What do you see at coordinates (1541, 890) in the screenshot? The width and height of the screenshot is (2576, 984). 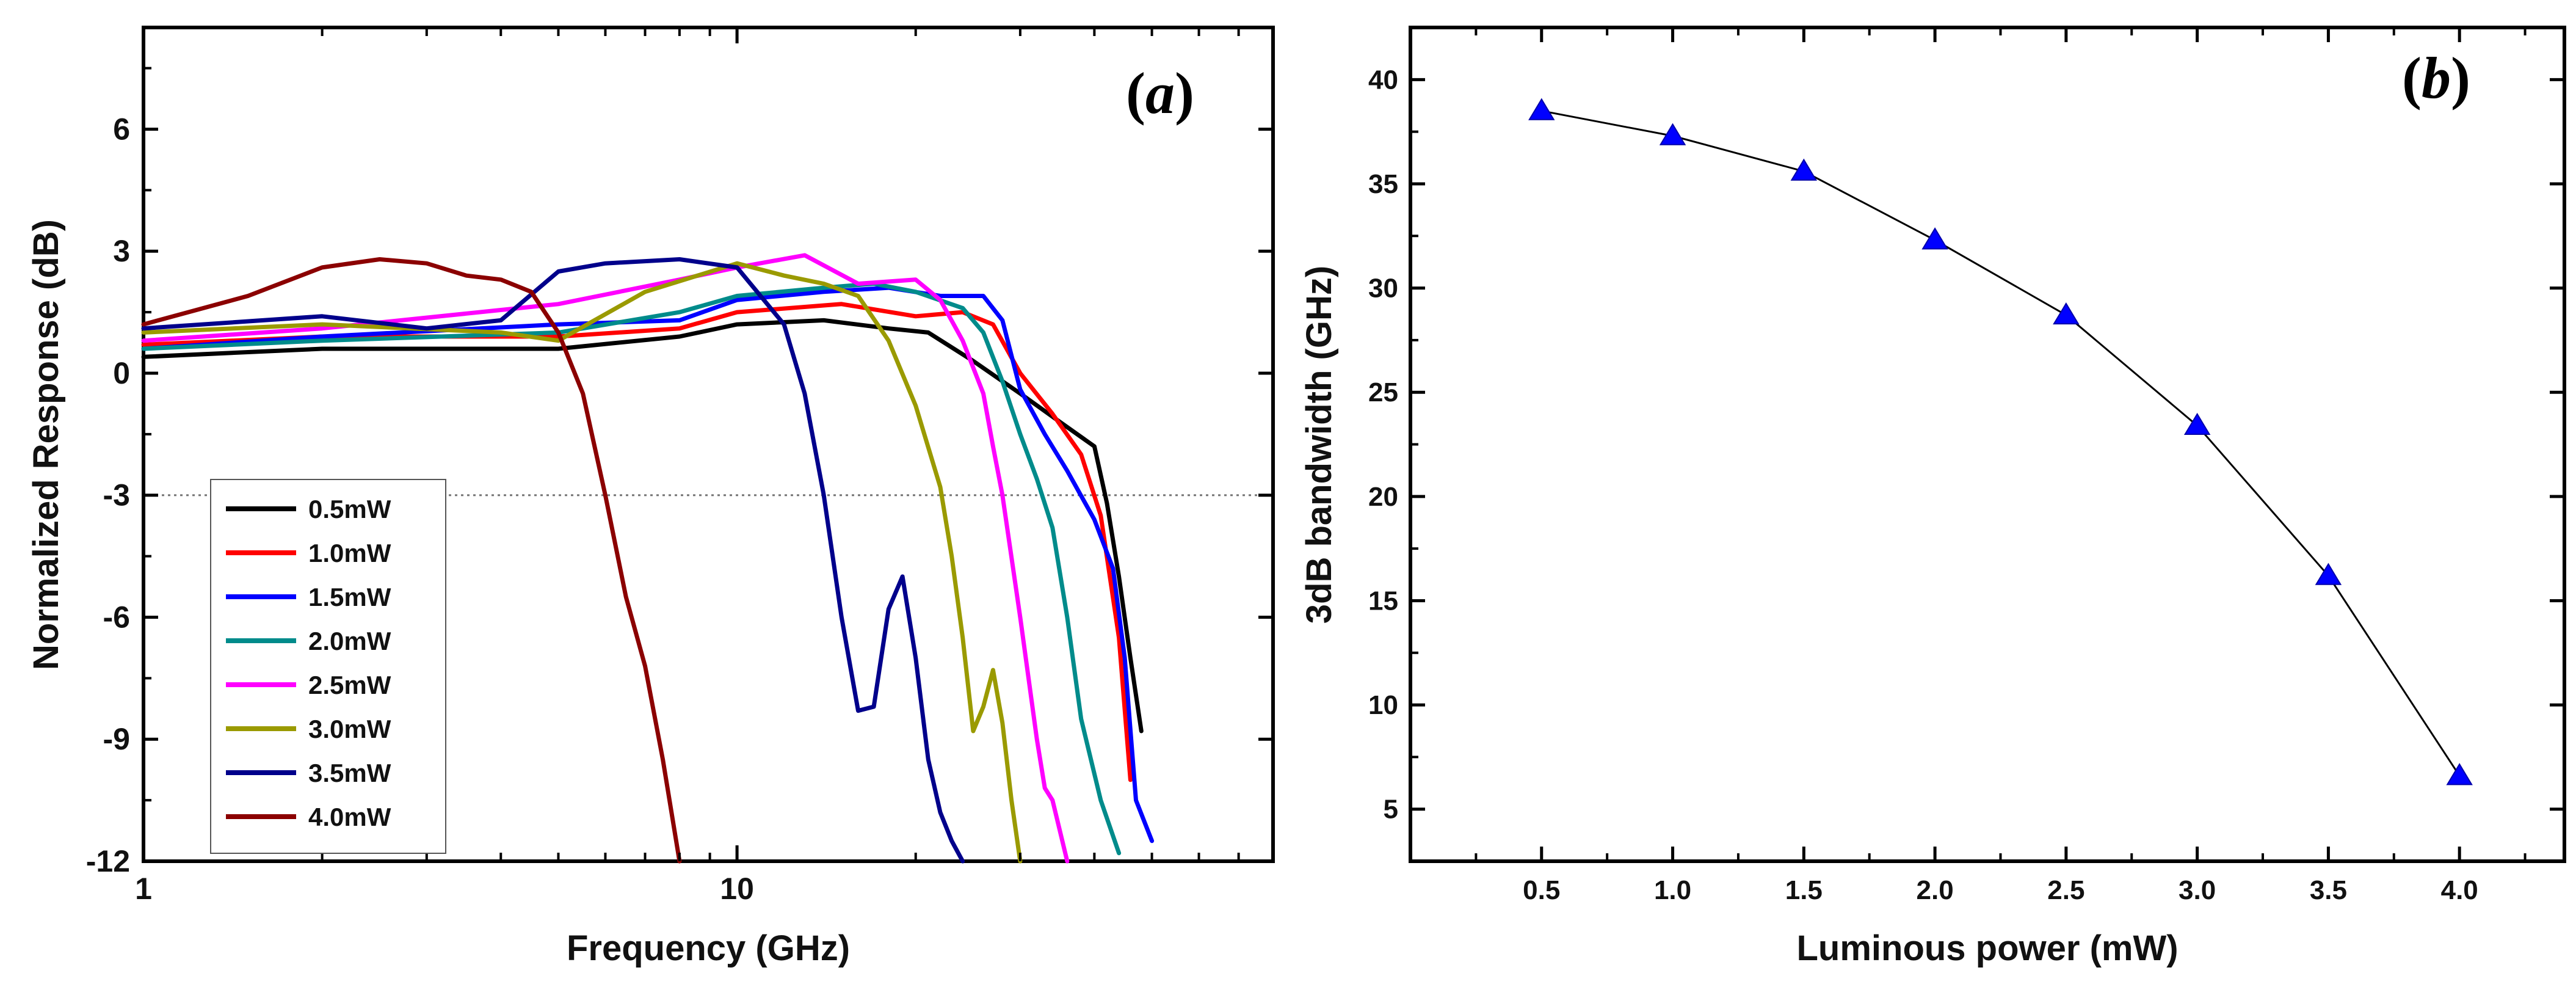 I see `x-tick-label-b: 0.5` at bounding box center [1541, 890].